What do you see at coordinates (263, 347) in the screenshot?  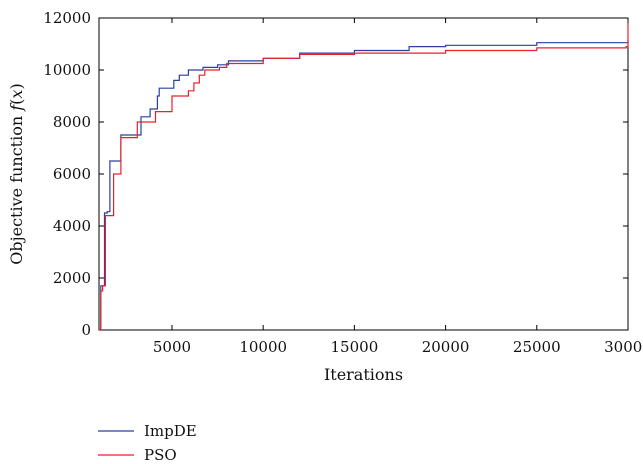 I see `x-tick-label: 10000` at bounding box center [263, 347].